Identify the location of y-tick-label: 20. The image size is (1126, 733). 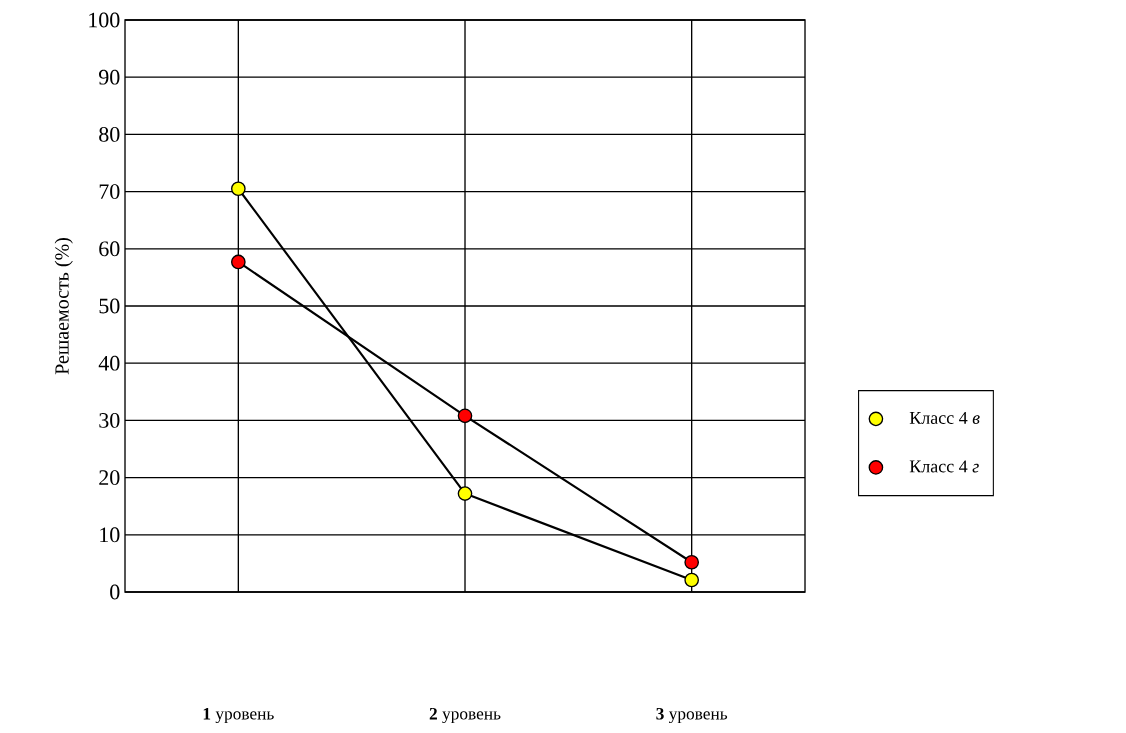
(109, 478).